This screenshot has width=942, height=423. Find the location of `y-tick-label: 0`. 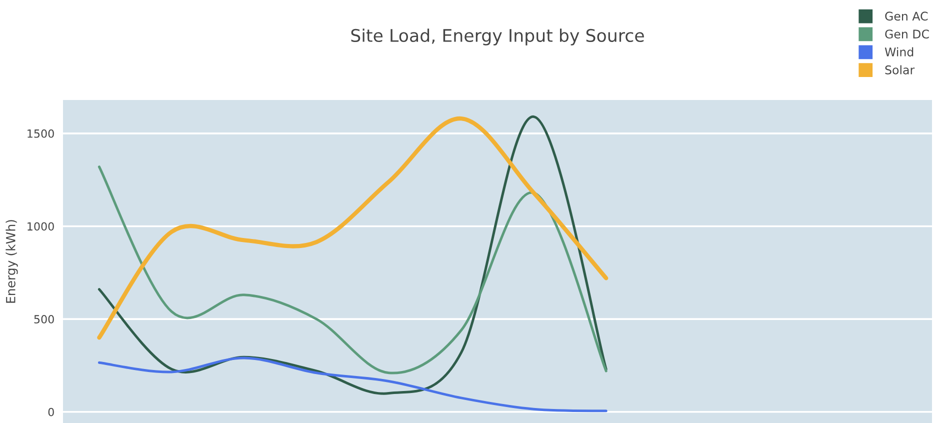

y-tick-label: 0 is located at coordinates (51, 412).